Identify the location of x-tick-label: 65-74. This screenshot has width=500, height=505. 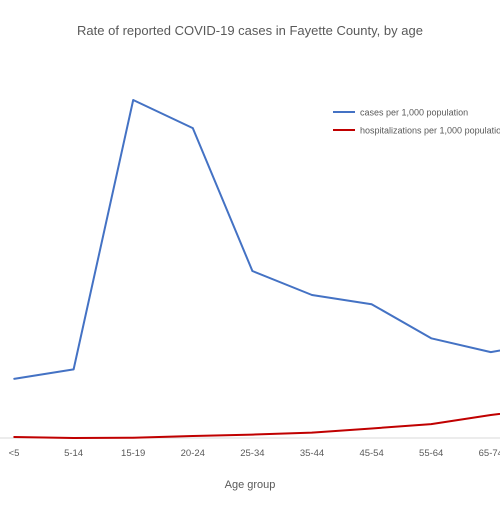
(489, 453).